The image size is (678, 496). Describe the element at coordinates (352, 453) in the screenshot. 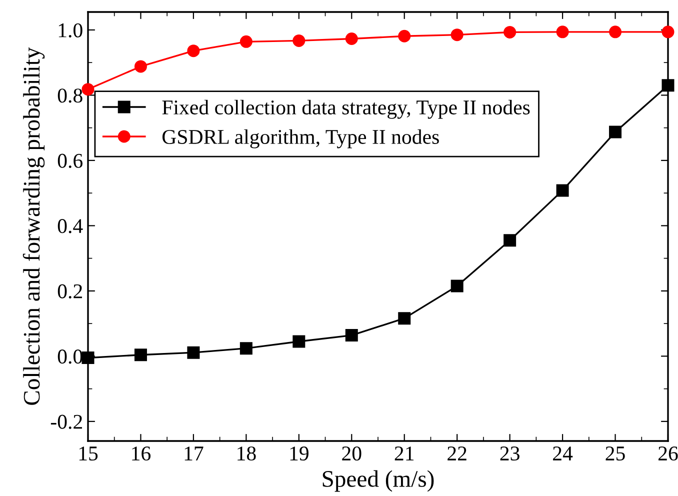

I see `x-tick-label: 20` at that location.